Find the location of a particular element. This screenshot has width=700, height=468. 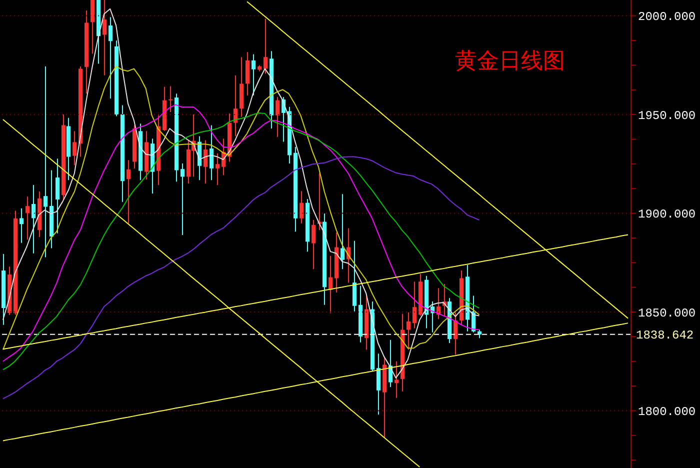

ref-line-label: 1838.642 is located at coordinates (665, 335).